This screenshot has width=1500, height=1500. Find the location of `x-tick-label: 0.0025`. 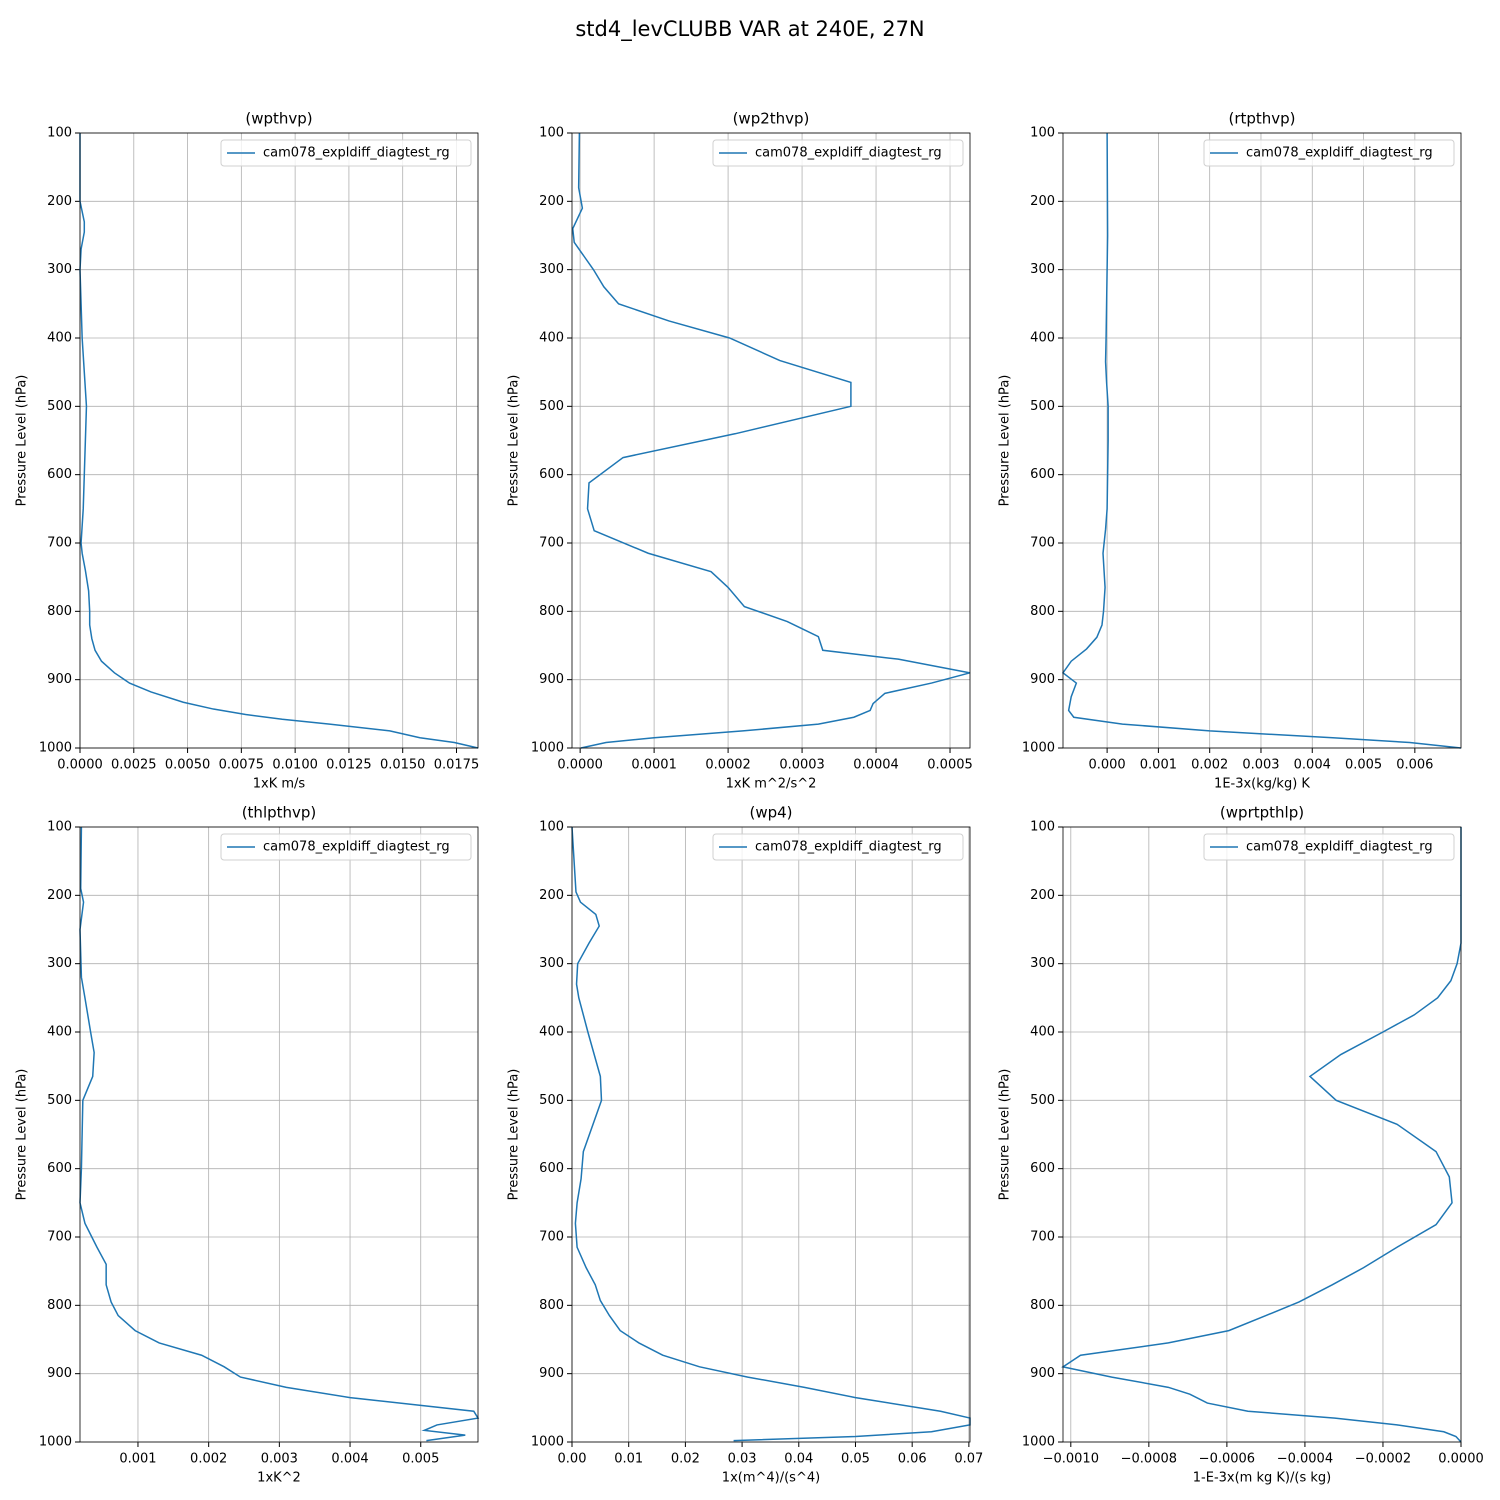

x-tick-label: 0.0025 is located at coordinates (134, 765).